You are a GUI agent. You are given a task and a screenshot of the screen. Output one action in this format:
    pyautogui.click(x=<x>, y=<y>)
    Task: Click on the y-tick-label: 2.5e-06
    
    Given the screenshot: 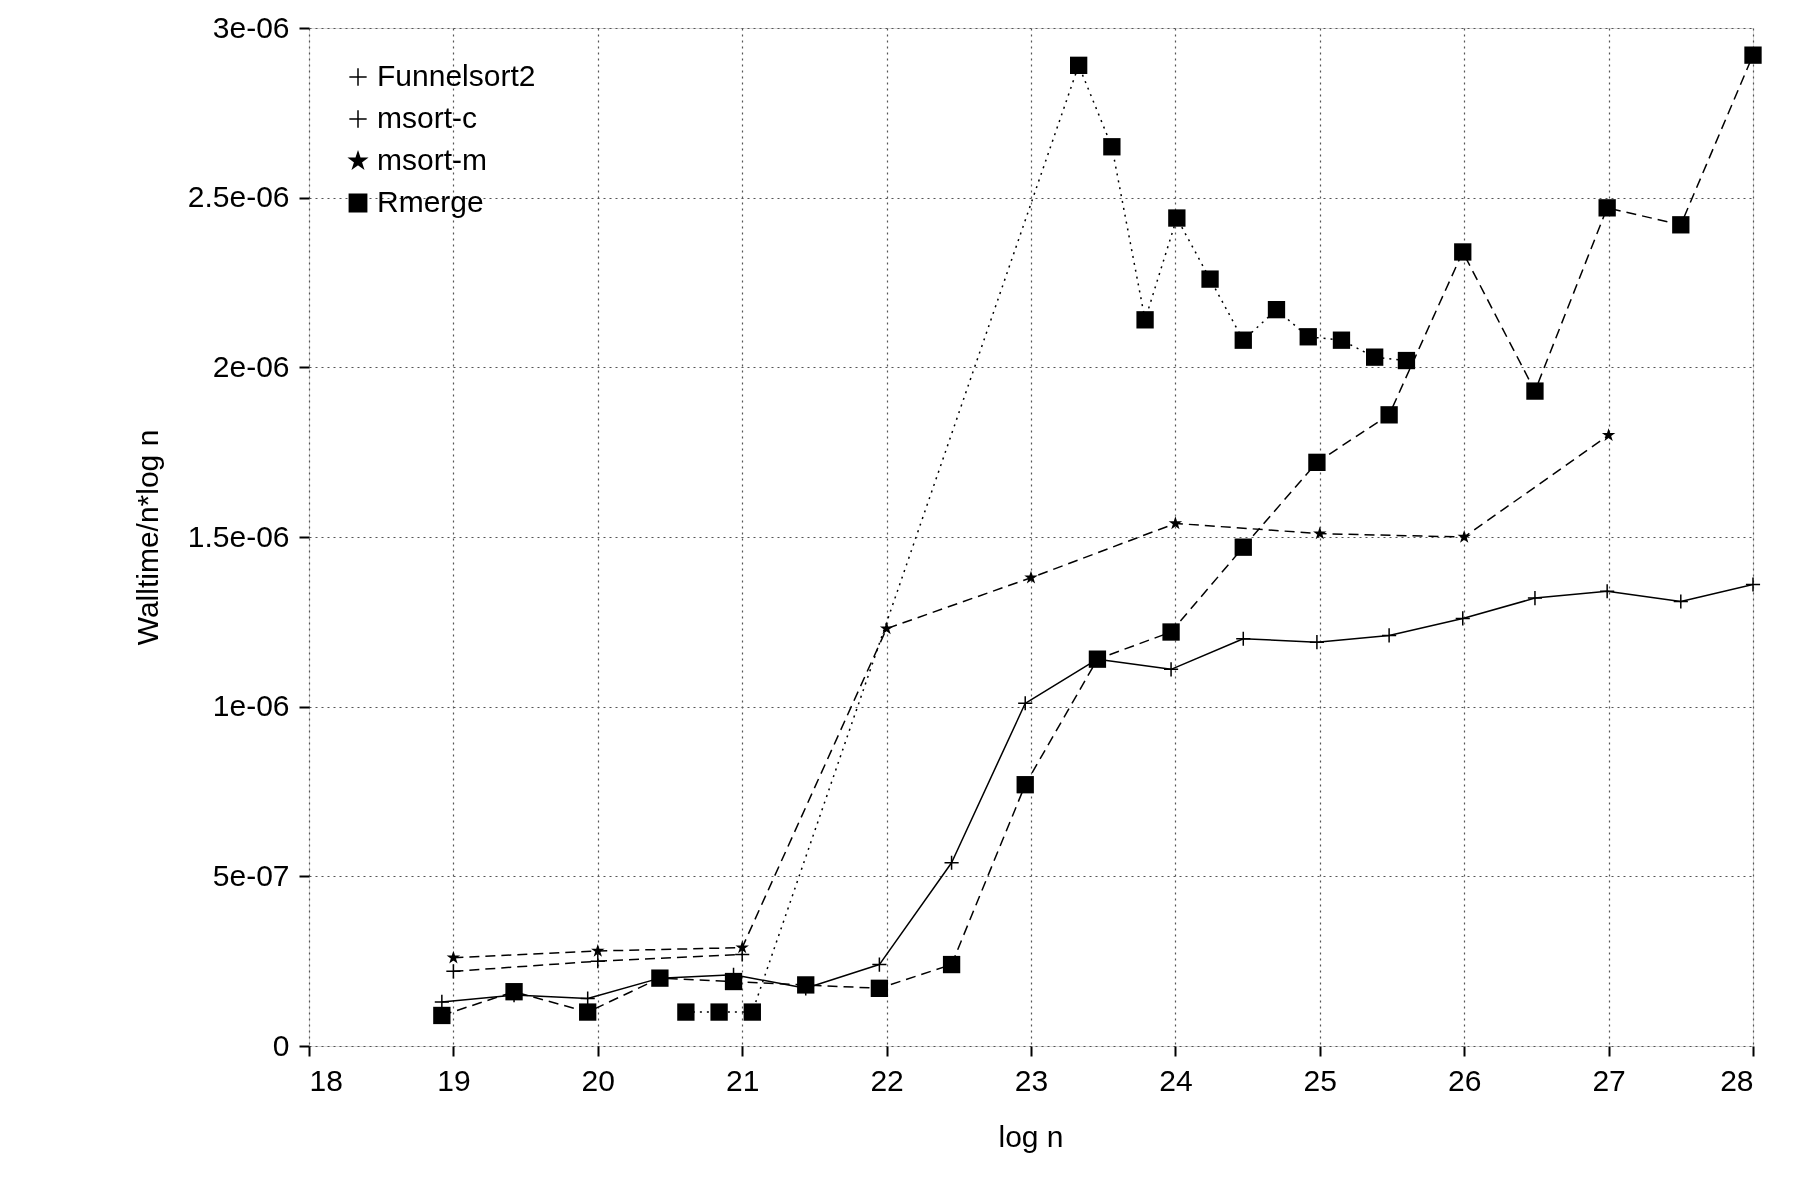 What is the action you would take?
    pyautogui.click(x=238, y=197)
    